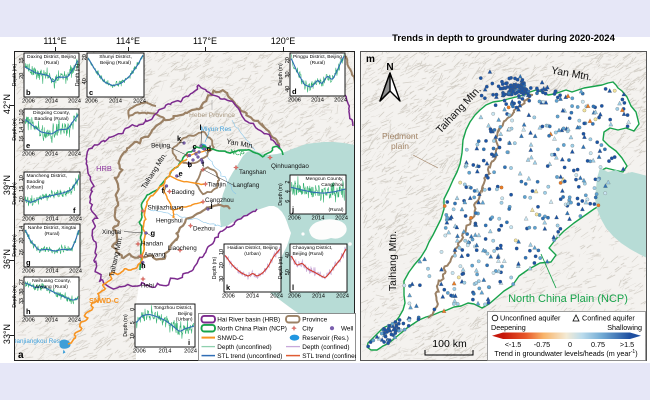 Image resolution: width=650 pixels, height=400 pixels. Describe the element at coordinates (308, 329) in the screenshot. I see `svg-text: City` at that location.